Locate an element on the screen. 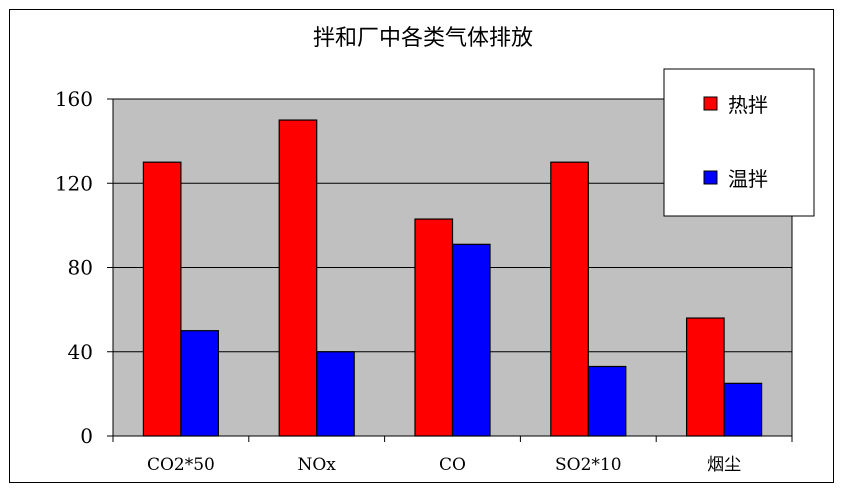 The height and width of the screenshot is (490, 847). x-tick-label: NOx is located at coordinates (316, 465).